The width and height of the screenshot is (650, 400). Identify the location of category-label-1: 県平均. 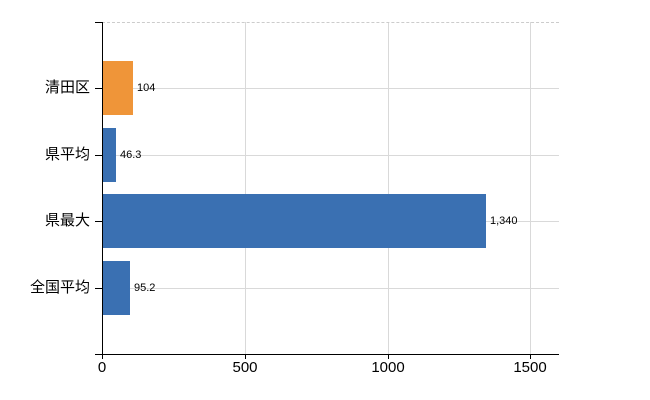
(67, 154).